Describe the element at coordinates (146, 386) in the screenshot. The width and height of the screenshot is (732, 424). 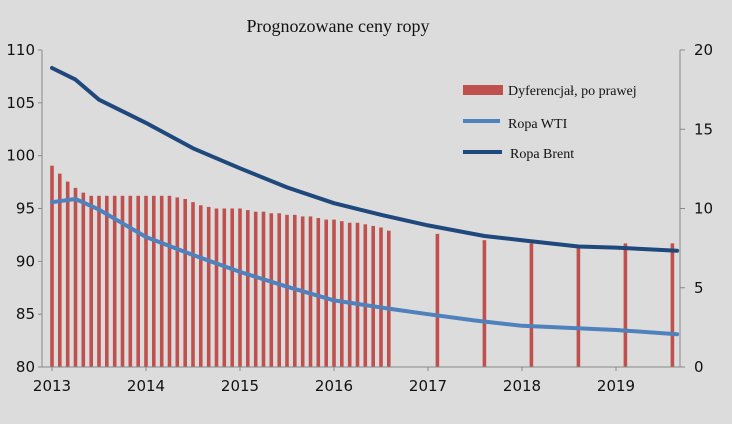
I see `x-tick-label: 2014` at that location.